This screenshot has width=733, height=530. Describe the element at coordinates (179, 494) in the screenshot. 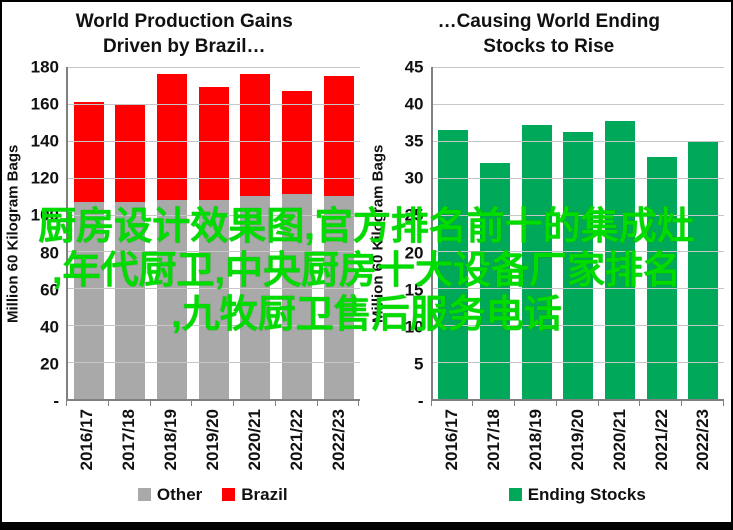

I see `legend-label: Other` at that location.